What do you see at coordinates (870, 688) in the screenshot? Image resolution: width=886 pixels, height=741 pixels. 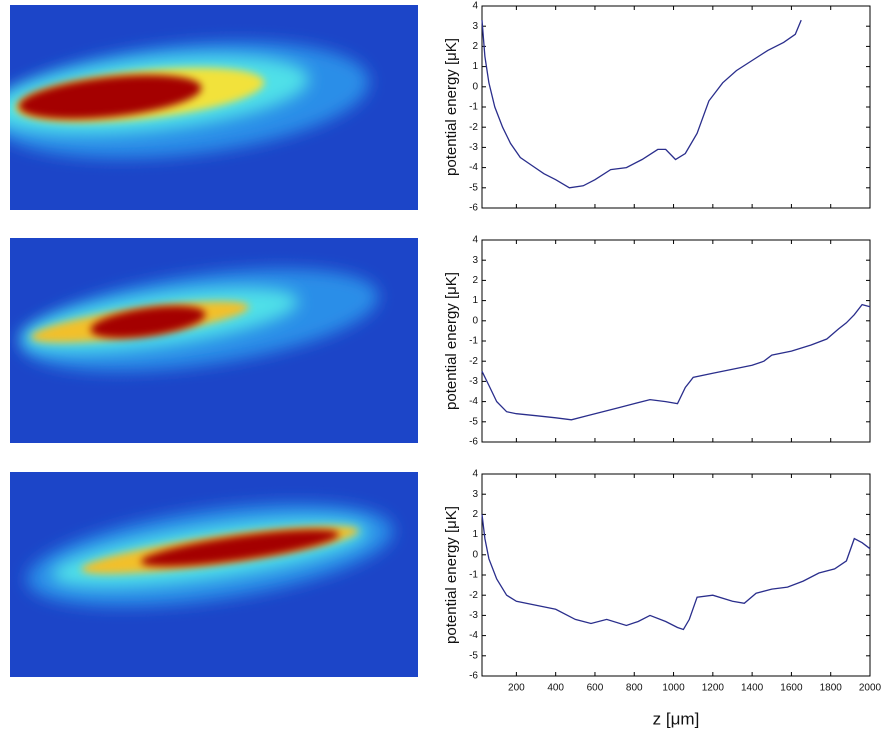 I see `x-tick-label: 2000` at bounding box center [870, 688].